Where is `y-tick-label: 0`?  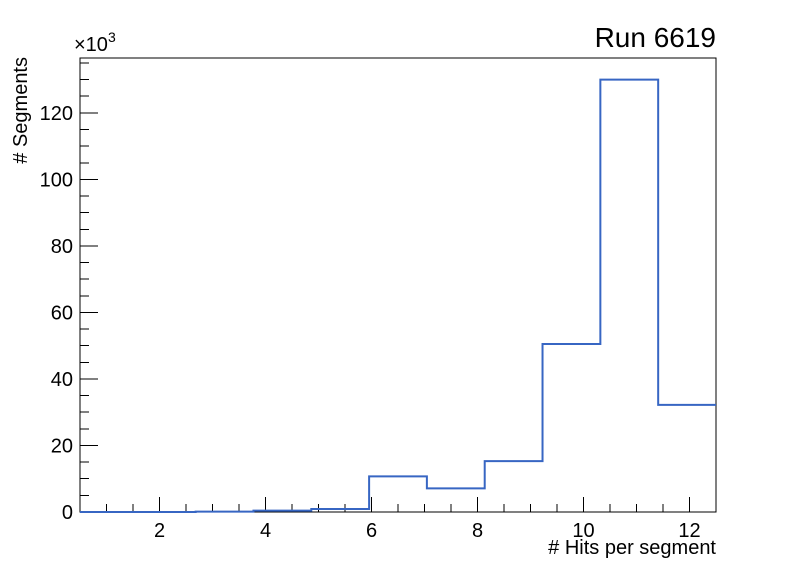
y-tick-label: 0 is located at coordinates (67, 513).